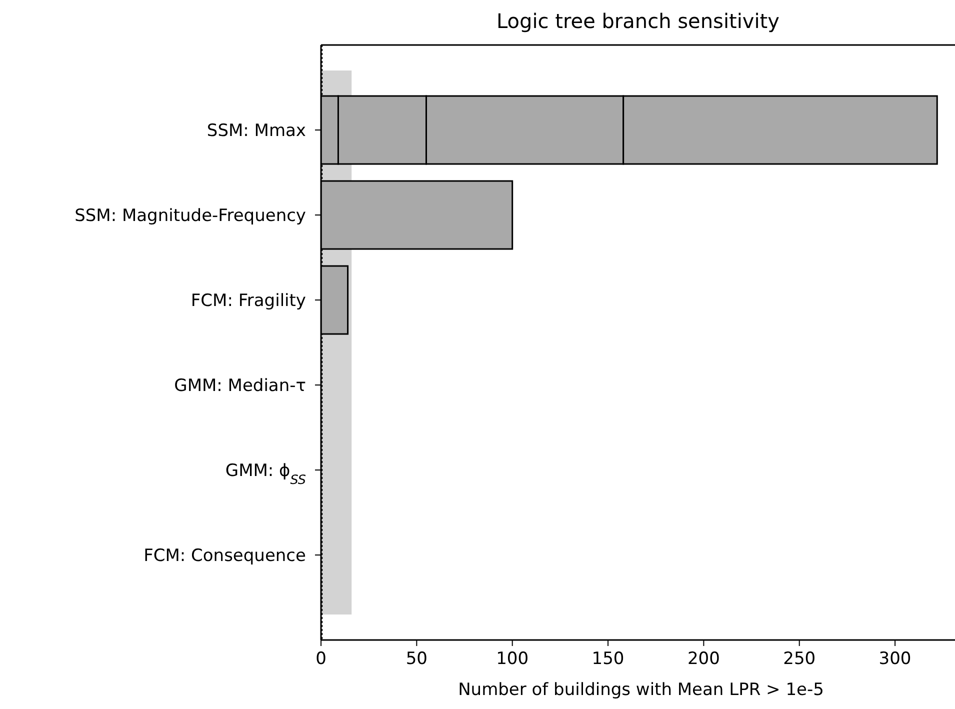 Image resolution: width=955 pixels, height=709 pixels. What do you see at coordinates (190, 216) in the screenshot?
I see `y-tick-label: SSM: Magnitude-Frequency` at bounding box center [190, 216].